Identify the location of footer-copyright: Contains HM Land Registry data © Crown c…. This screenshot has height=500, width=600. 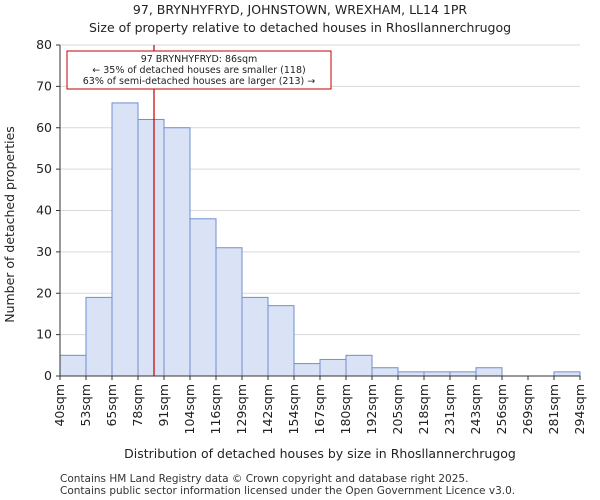
(264, 479).